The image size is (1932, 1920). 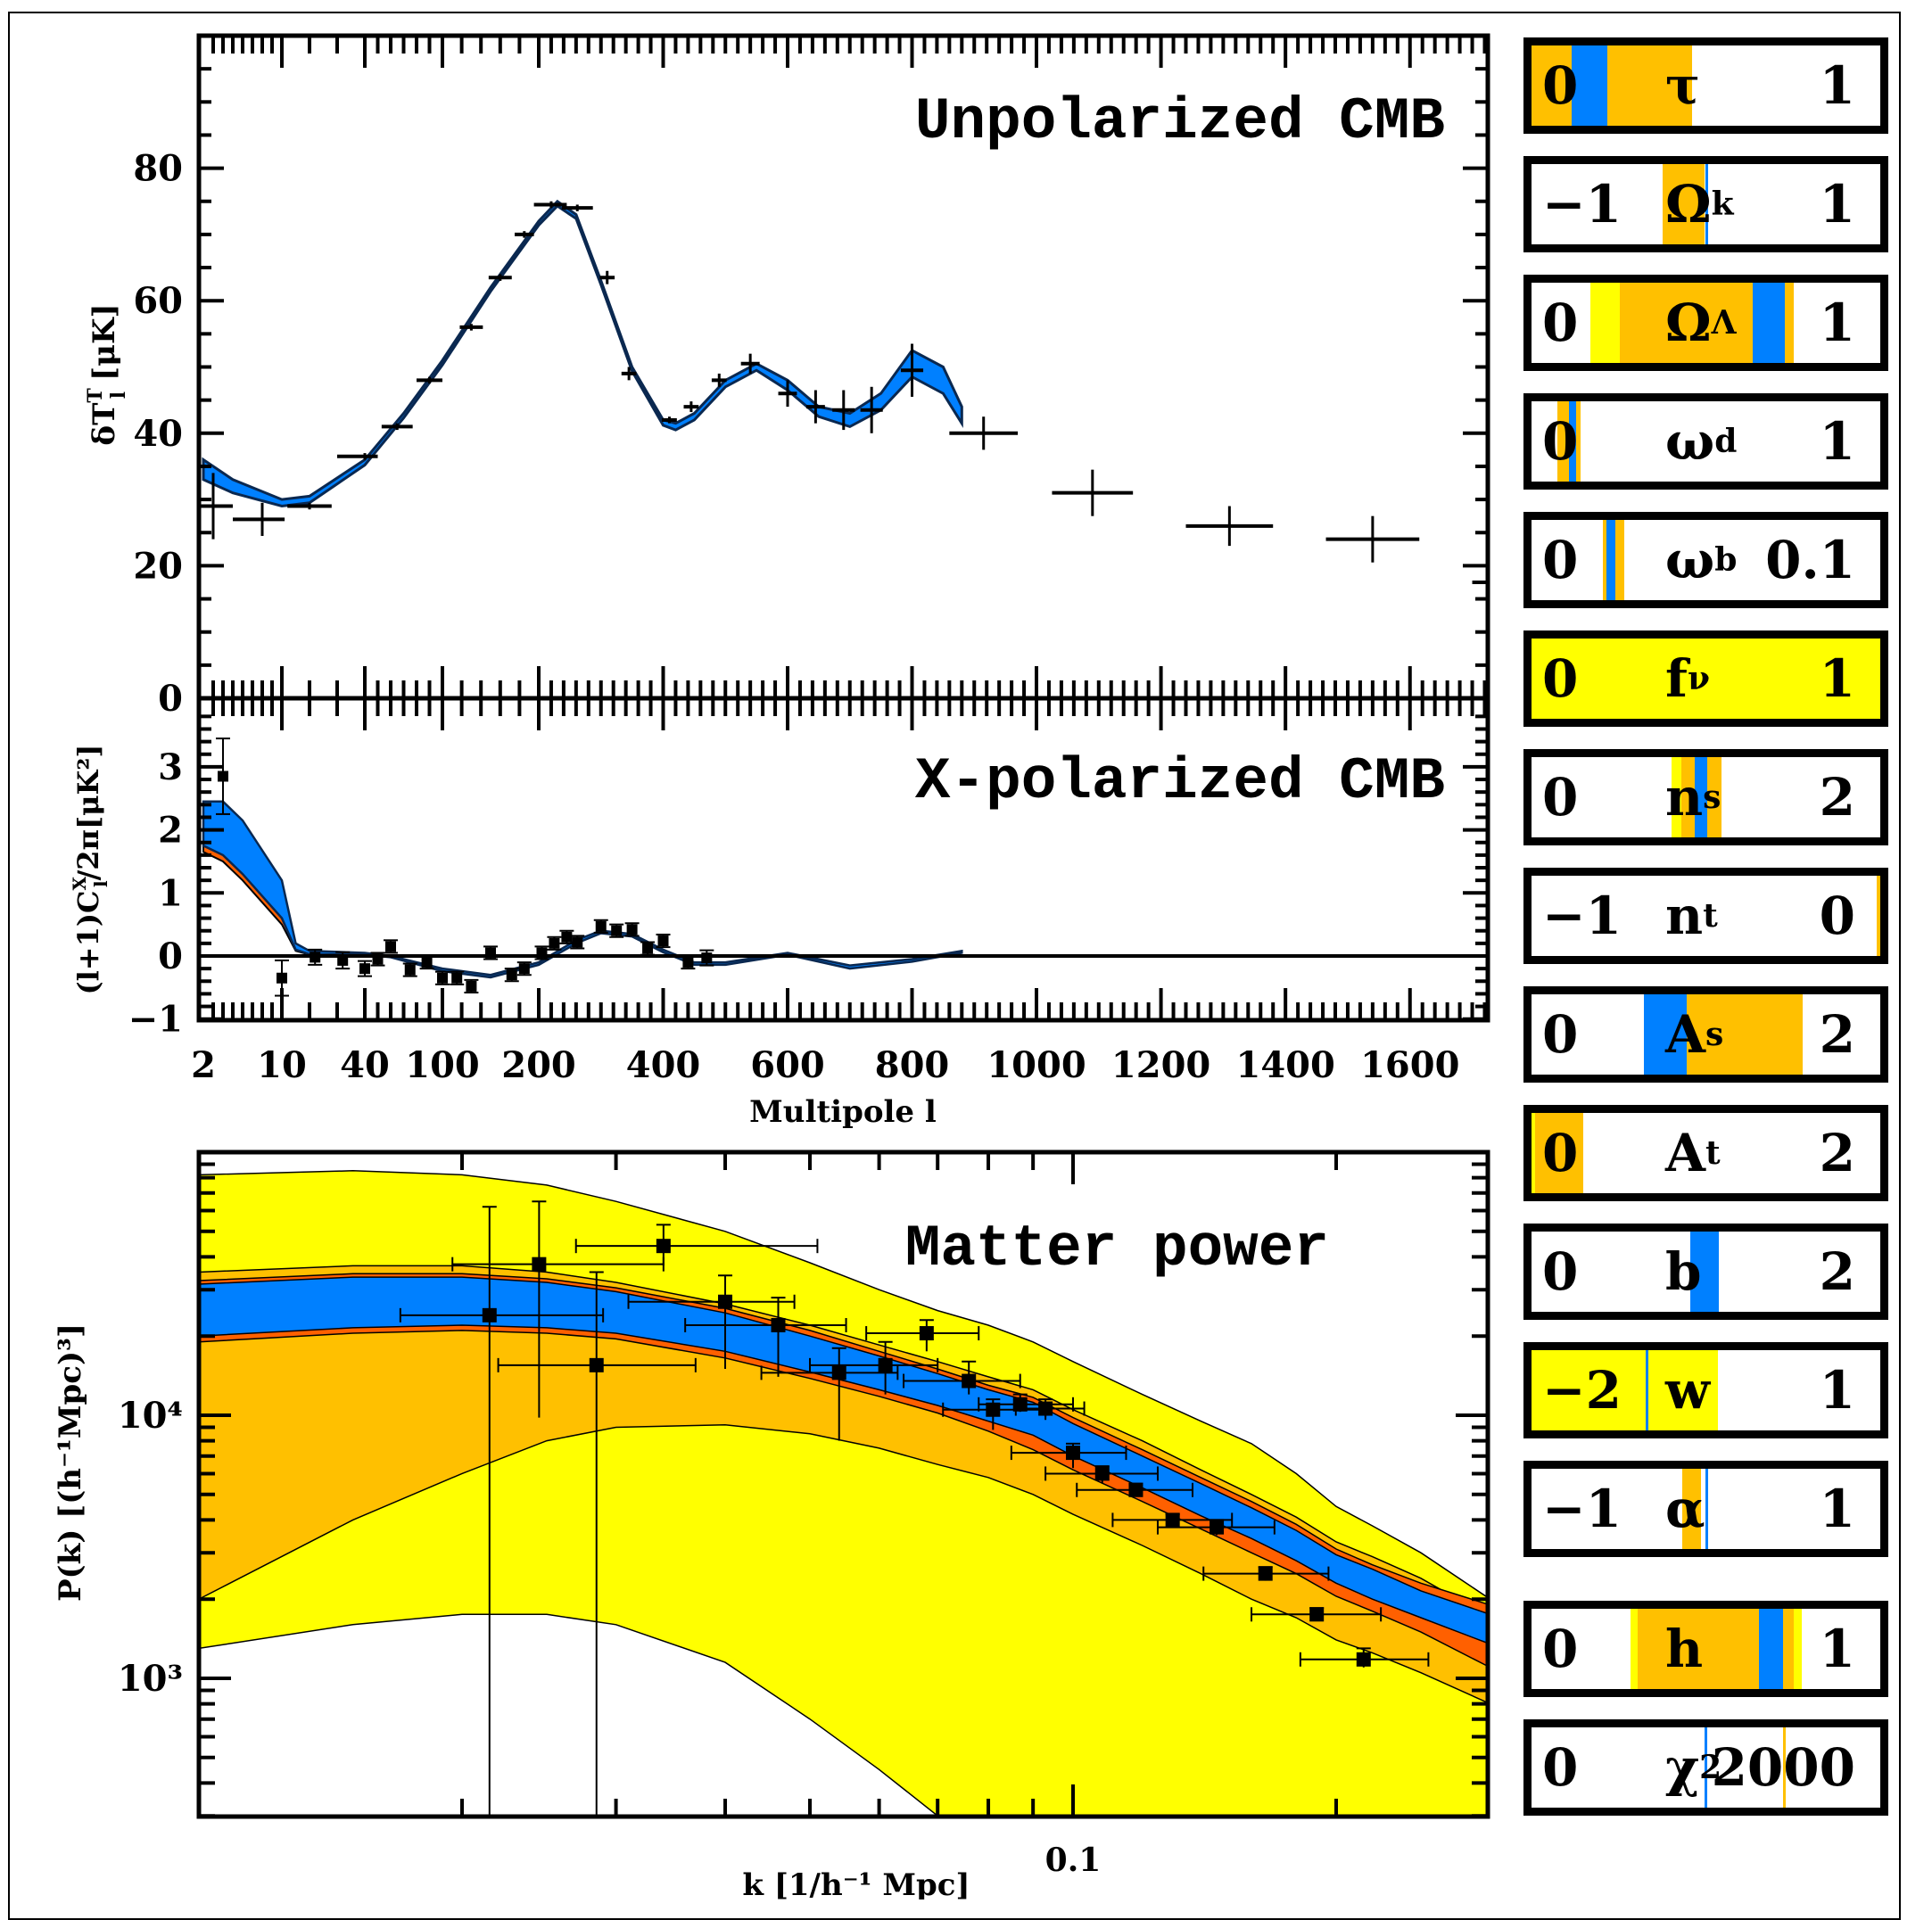 What do you see at coordinates (70, 1462) in the screenshot?
I see `pk-y-axis-label: P(k) [(h⁻¹Mpc)³]` at bounding box center [70, 1462].